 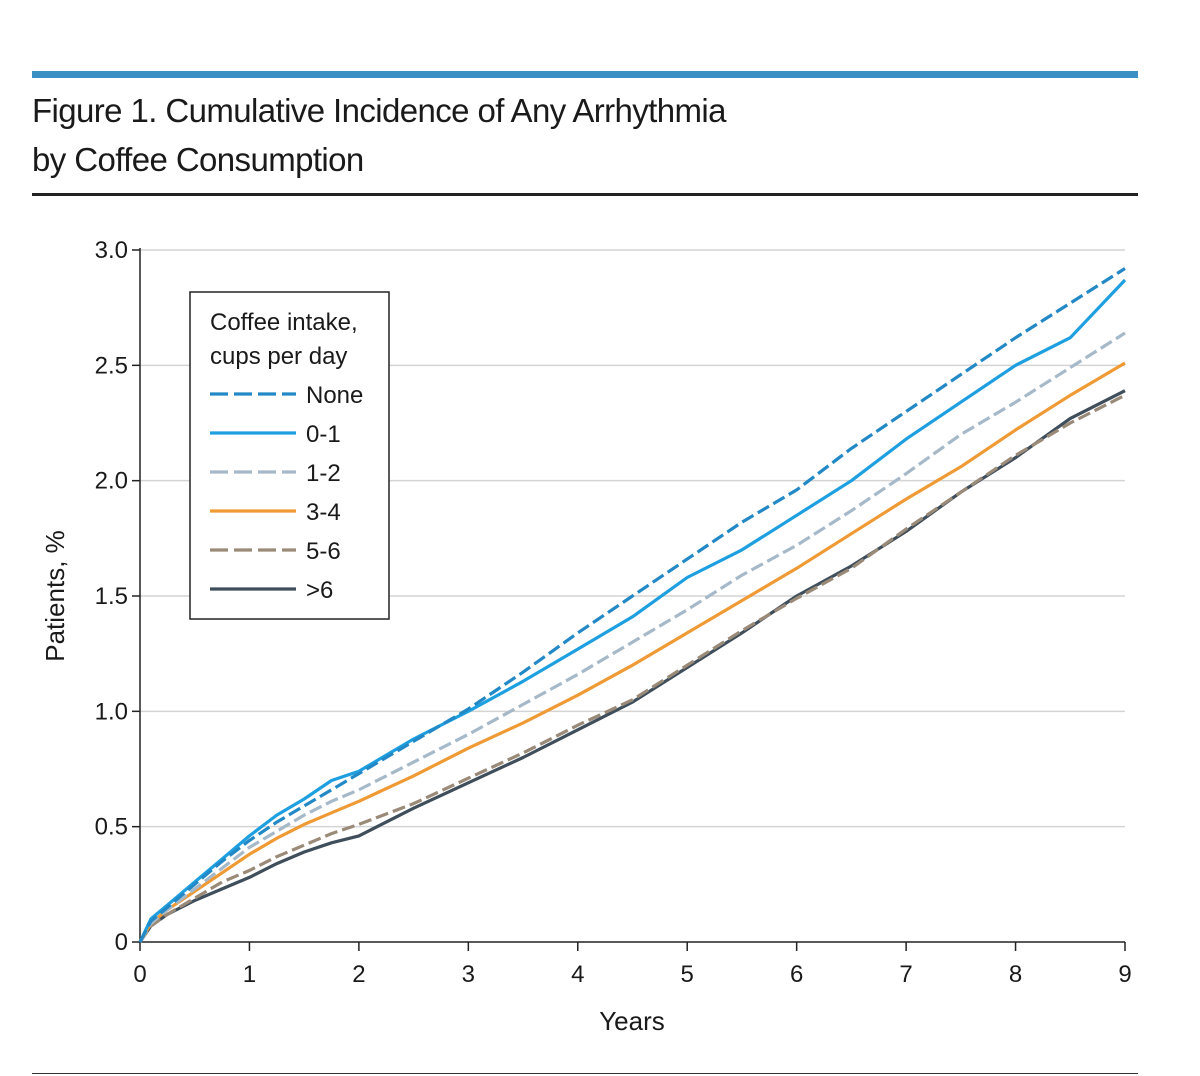 What do you see at coordinates (111, 250) in the screenshot?
I see `y-tick-label: 3.0` at bounding box center [111, 250].